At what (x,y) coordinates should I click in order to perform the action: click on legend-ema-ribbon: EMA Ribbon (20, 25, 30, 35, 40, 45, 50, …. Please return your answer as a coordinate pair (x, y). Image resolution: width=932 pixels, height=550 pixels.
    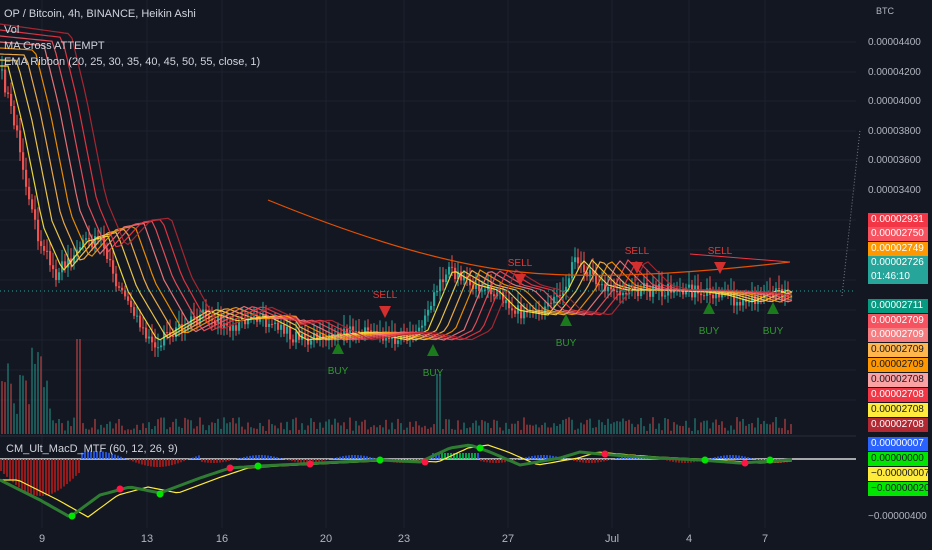
    Looking at the image, I should click on (132, 62).